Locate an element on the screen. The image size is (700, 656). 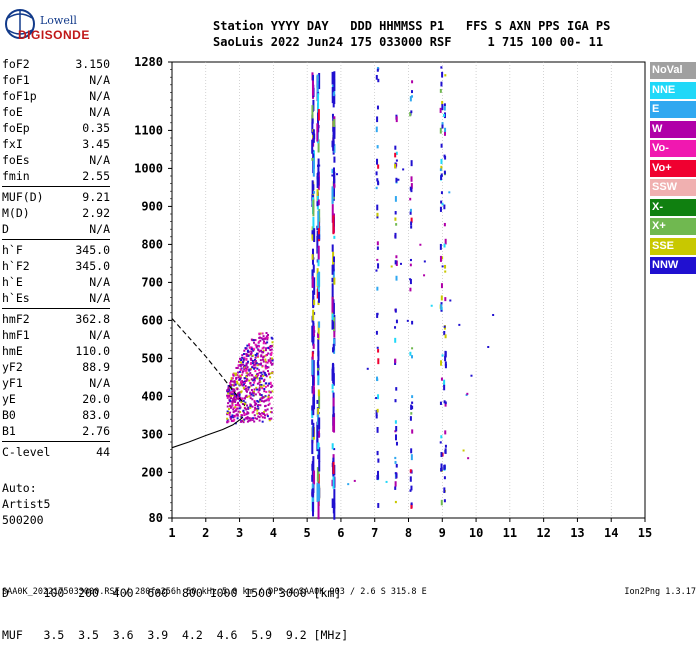
y-tick-label: 400 is located at coordinates (152, 396).